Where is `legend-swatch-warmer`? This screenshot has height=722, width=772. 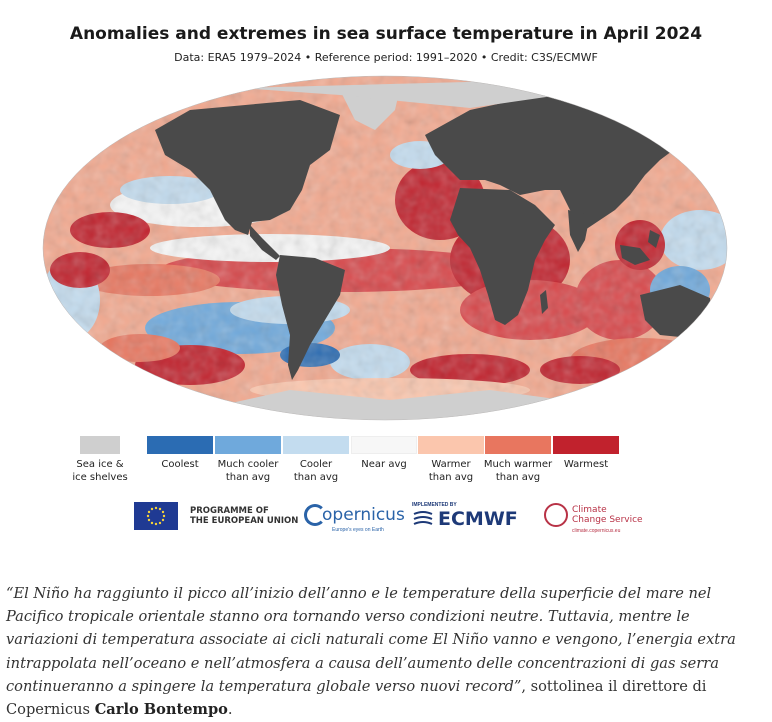
legend-swatch-warmer is located at coordinates (451, 445).